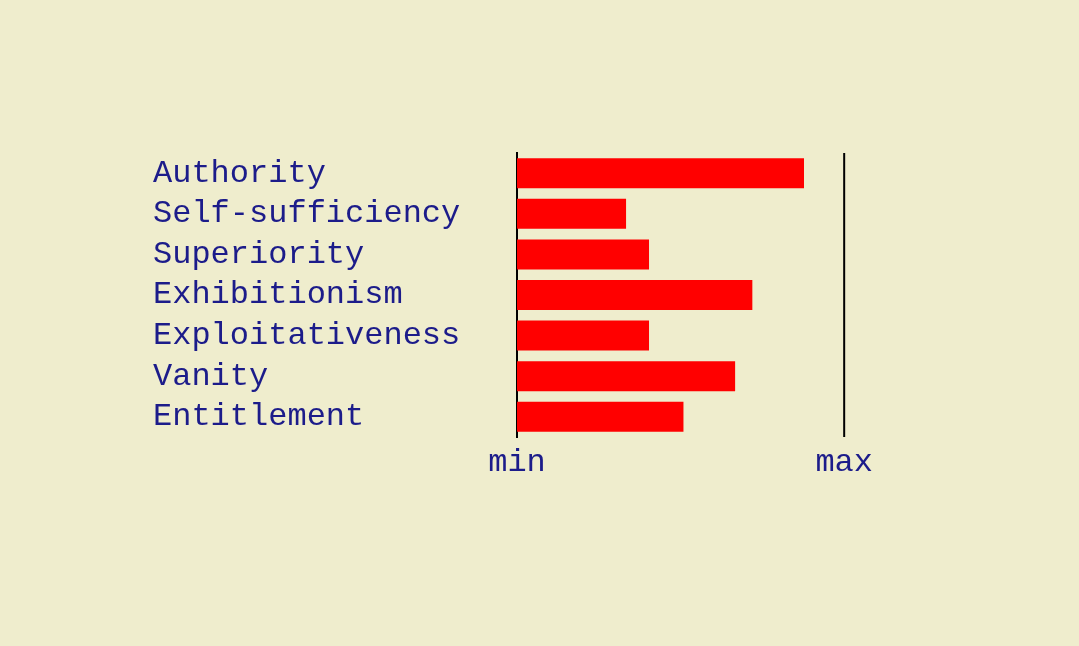 This screenshot has width=1079, height=646. I want to click on ref-line-label: max, so click(844, 463).